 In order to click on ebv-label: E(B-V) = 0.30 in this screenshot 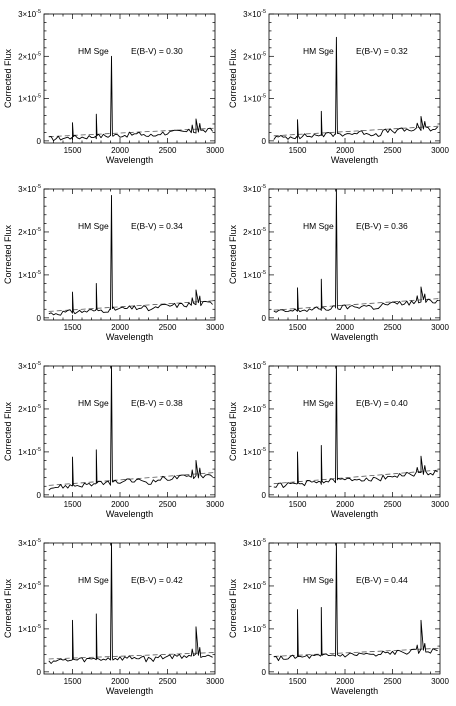, I will do `click(157, 51)`.